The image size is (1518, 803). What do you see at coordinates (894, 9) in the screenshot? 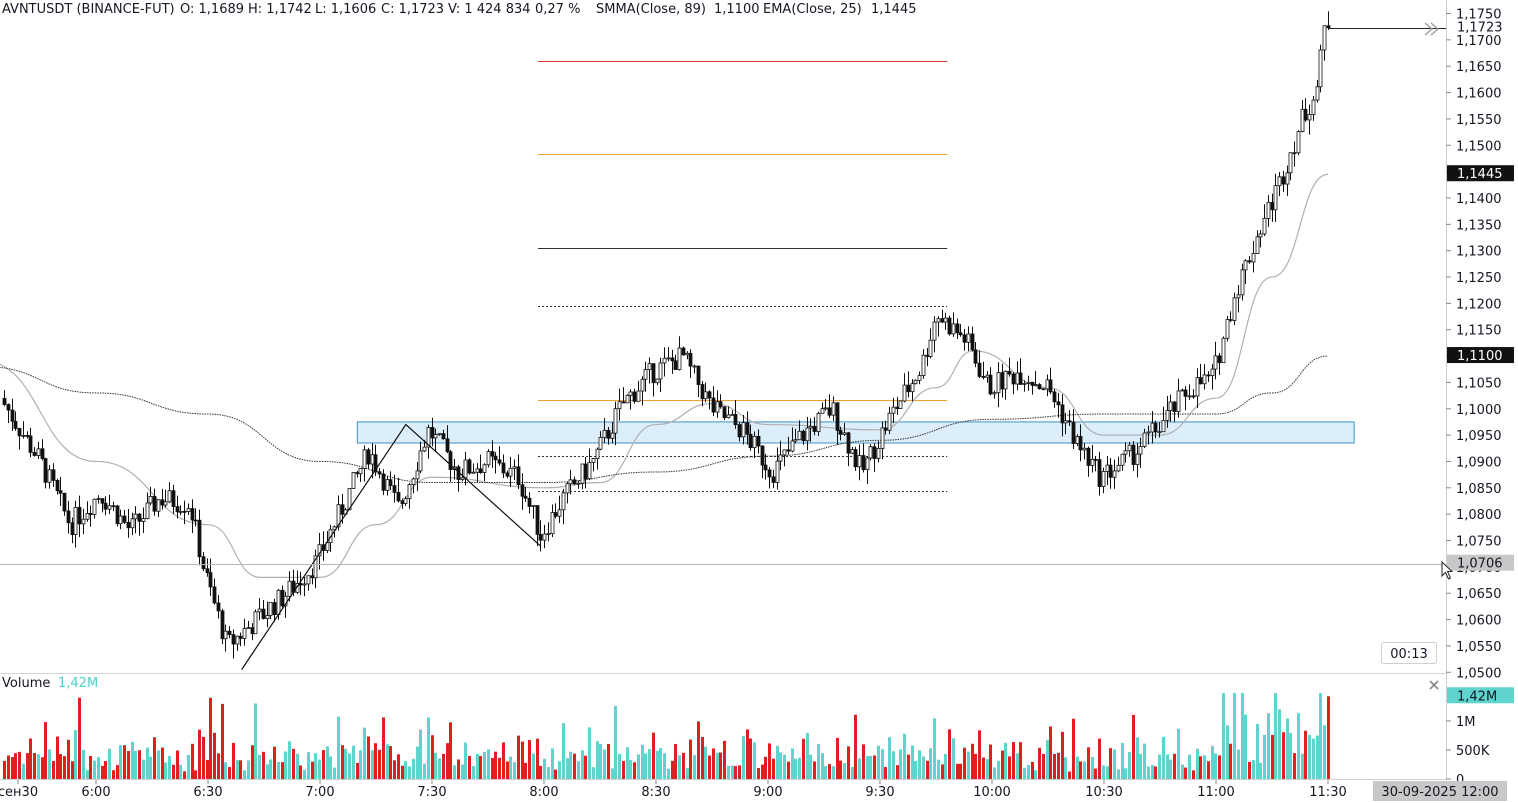
I see `legend-ema-value: 1,1445` at bounding box center [894, 9].